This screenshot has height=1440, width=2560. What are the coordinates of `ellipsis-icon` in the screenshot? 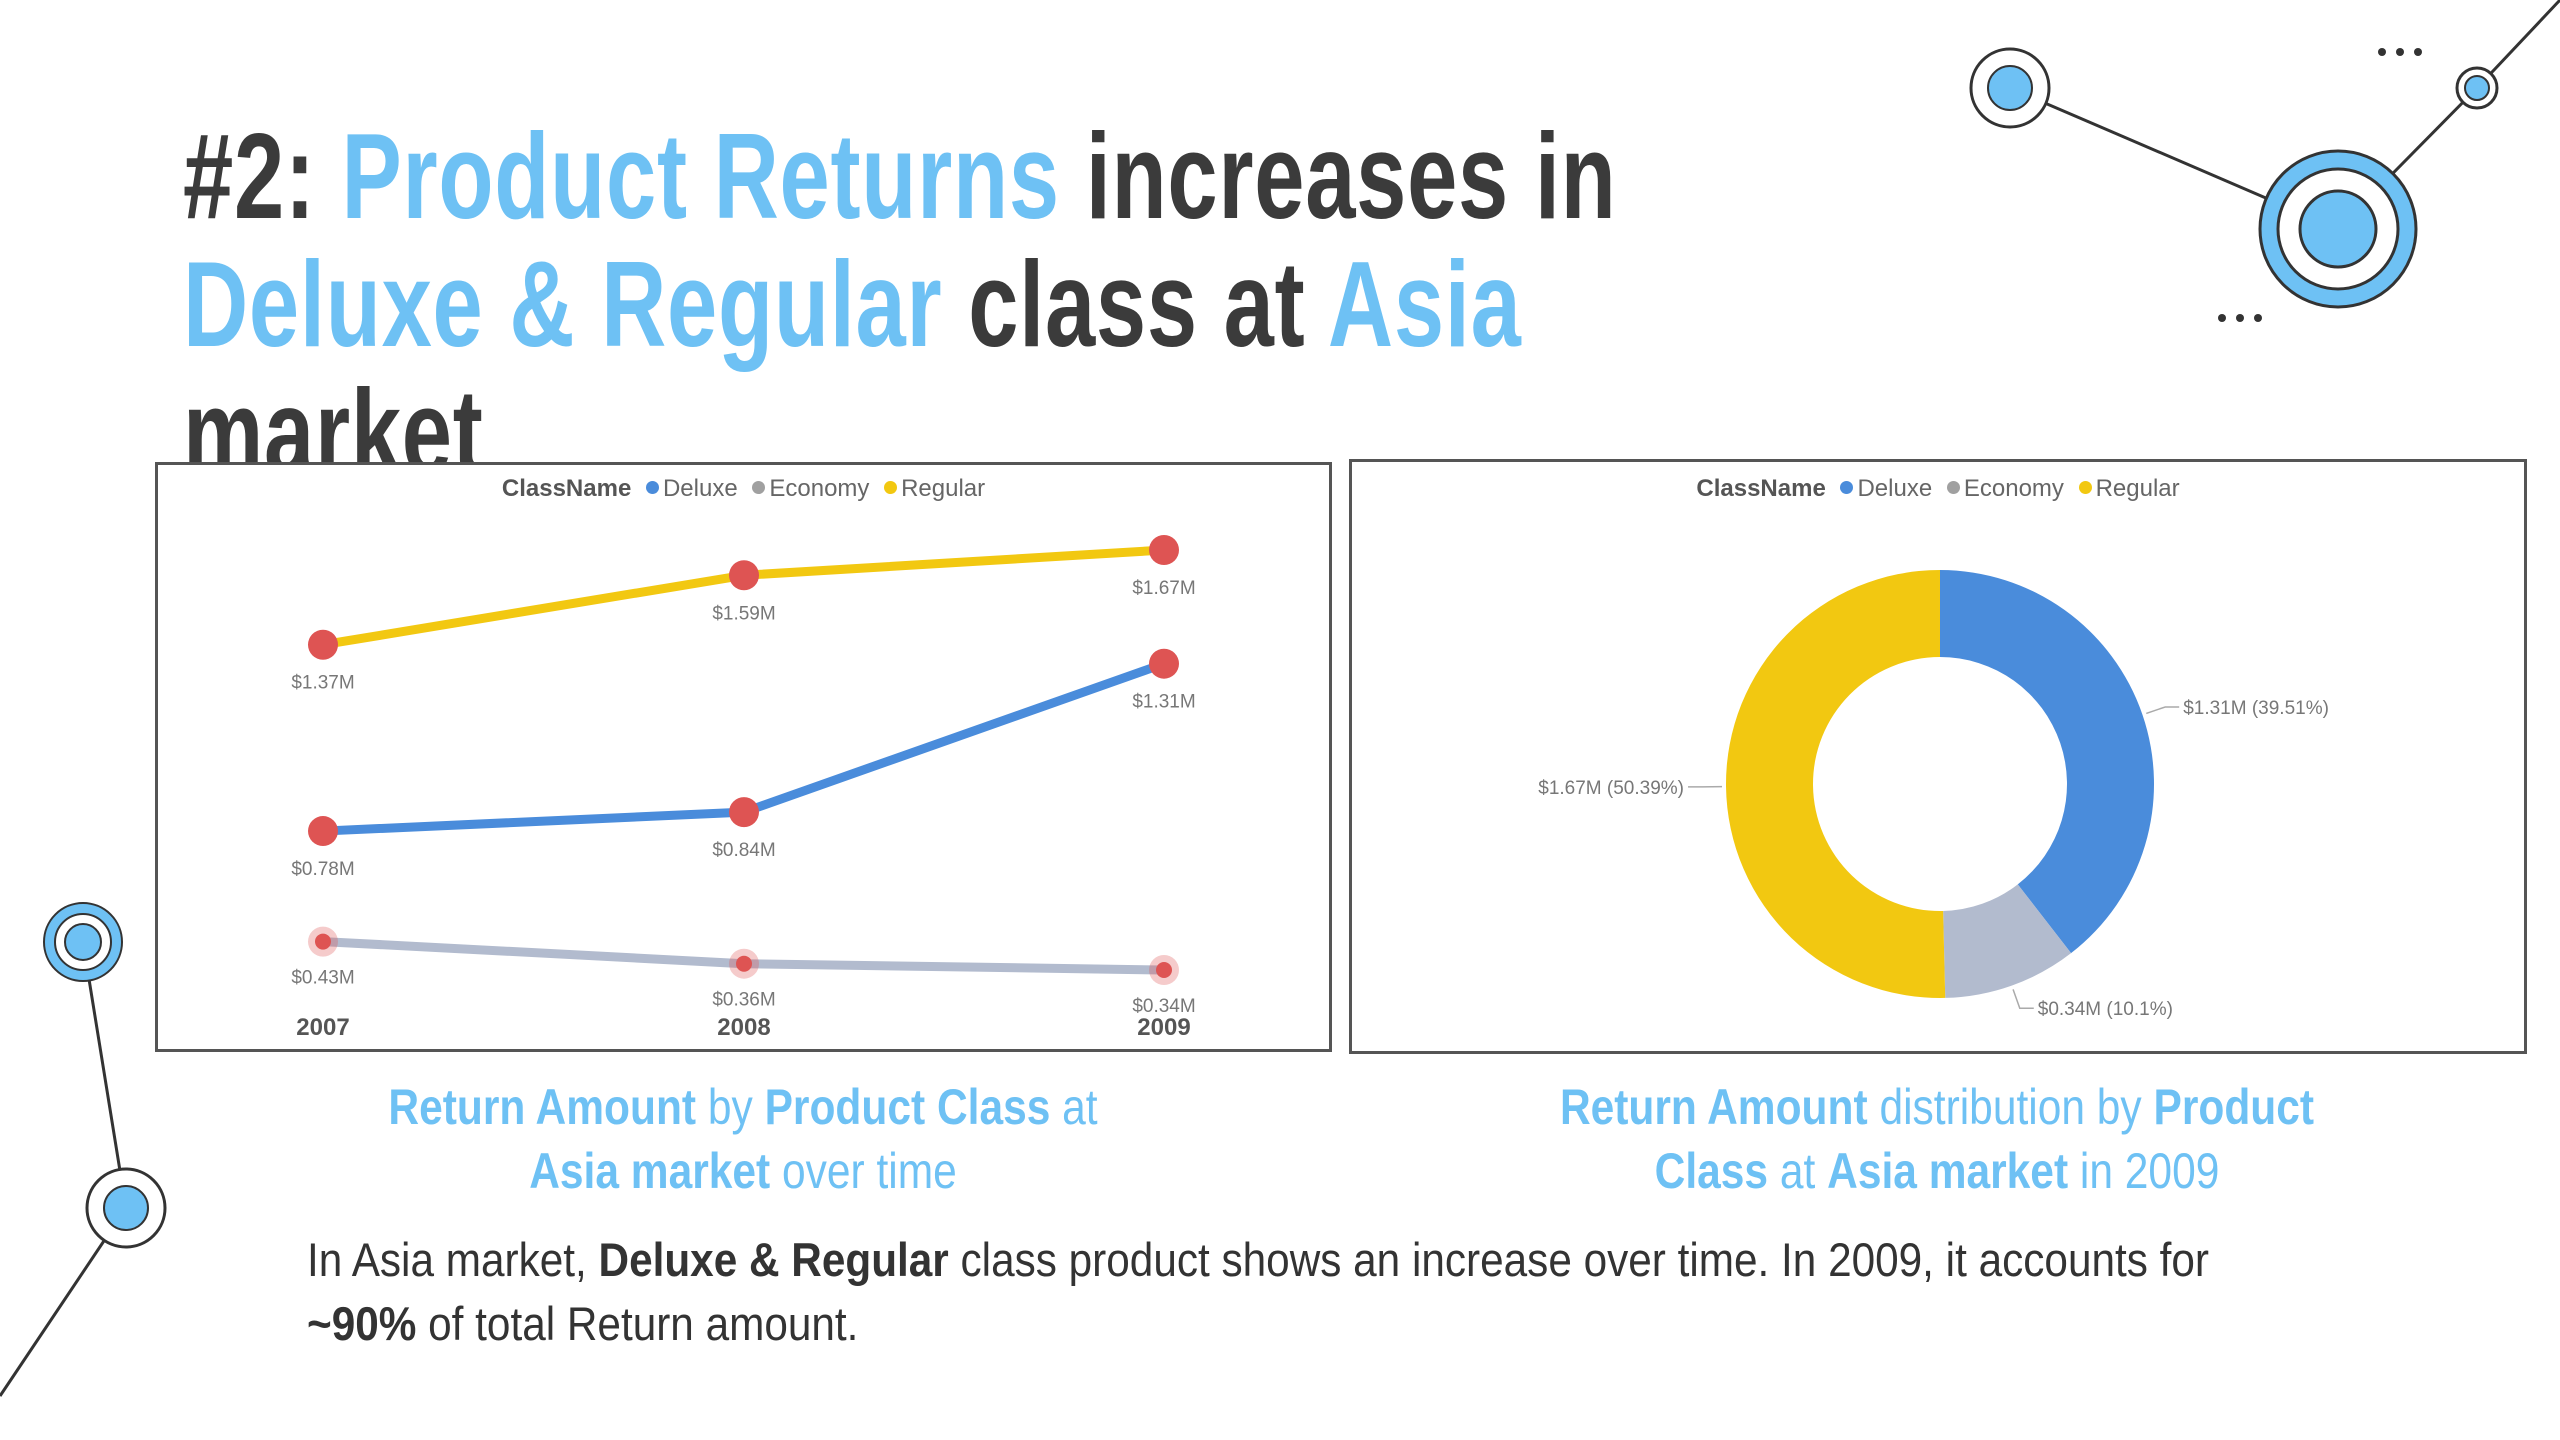 It's located at (2320, 185).